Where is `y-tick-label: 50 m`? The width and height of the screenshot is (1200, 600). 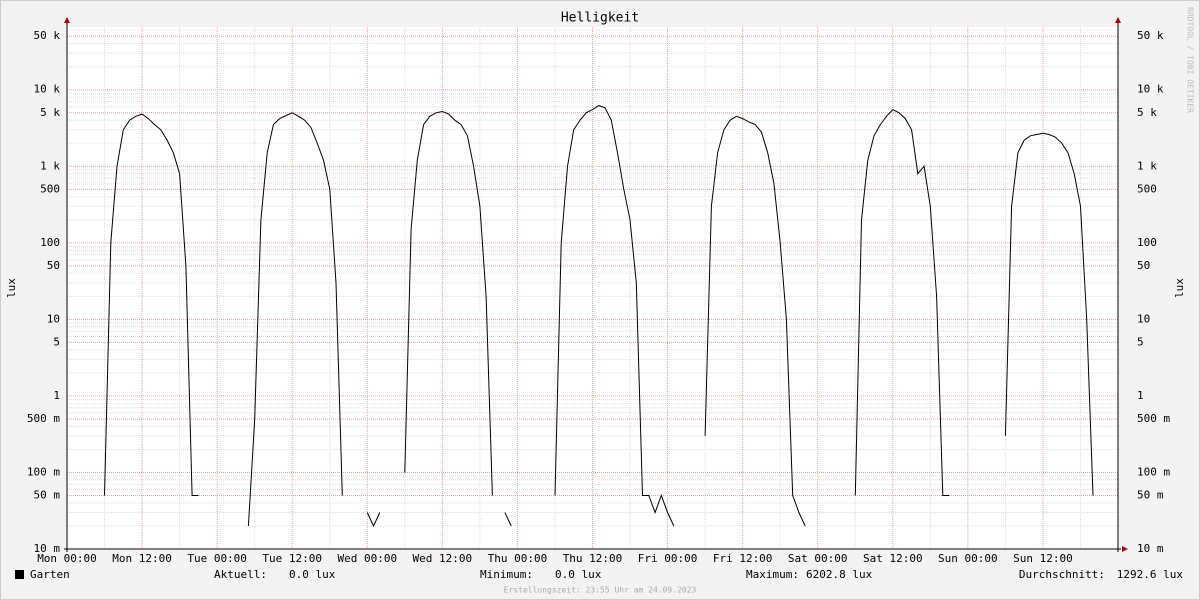 y-tick-label: 50 m is located at coordinates (47, 494).